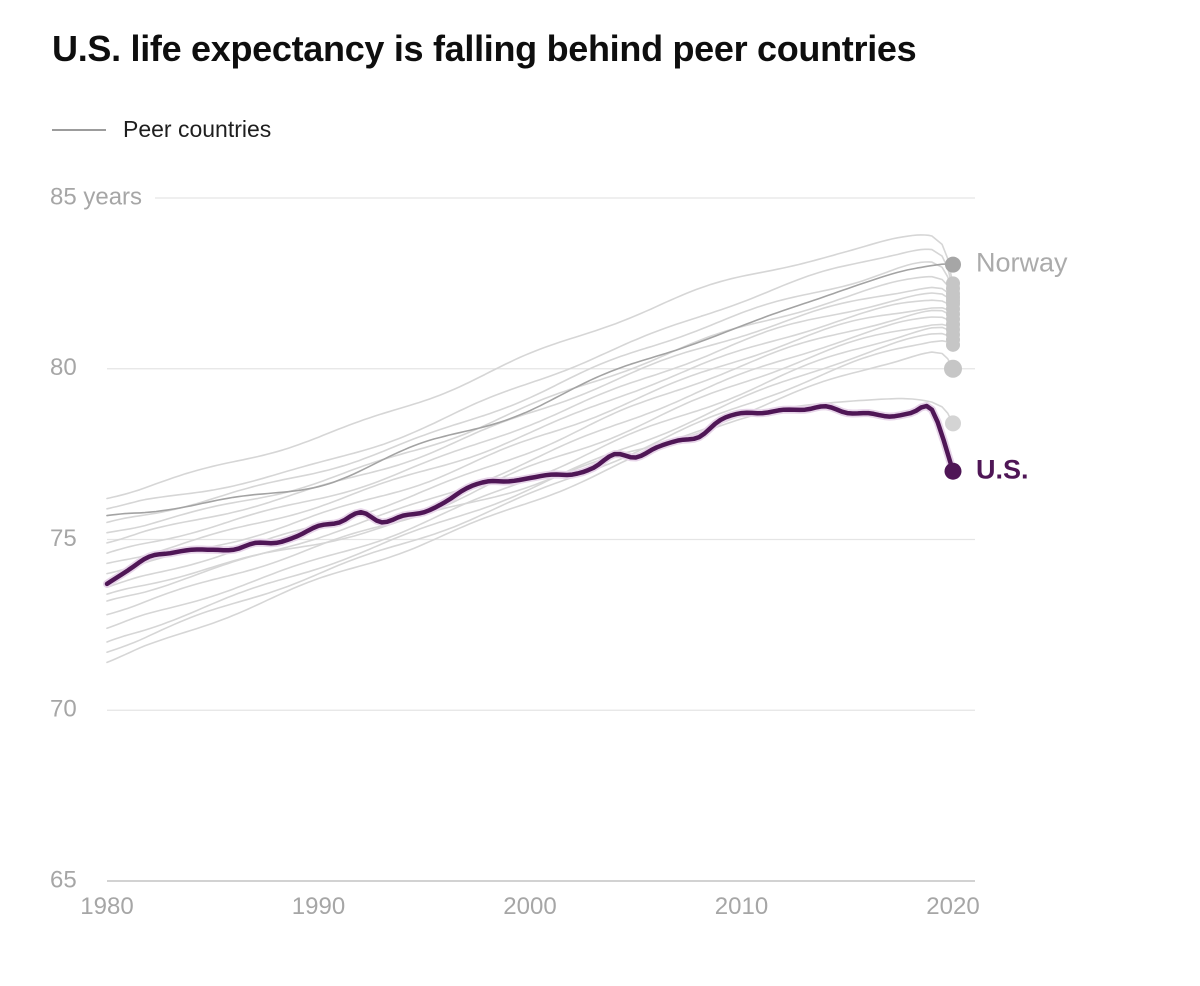 The height and width of the screenshot is (986, 1200). I want to click on y-tick-label: 80, so click(63, 367).